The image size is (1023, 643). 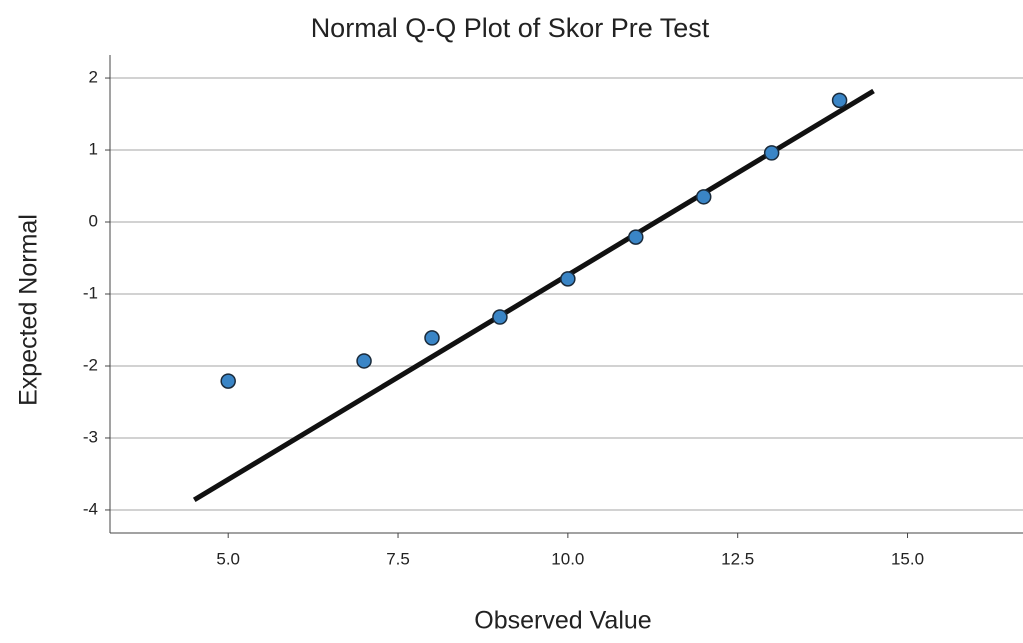 What do you see at coordinates (510, 28) in the screenshot?
I see `chart-title: Normal Q-Q Plot of Skor Pre Test` at bounding box center [510, 28].